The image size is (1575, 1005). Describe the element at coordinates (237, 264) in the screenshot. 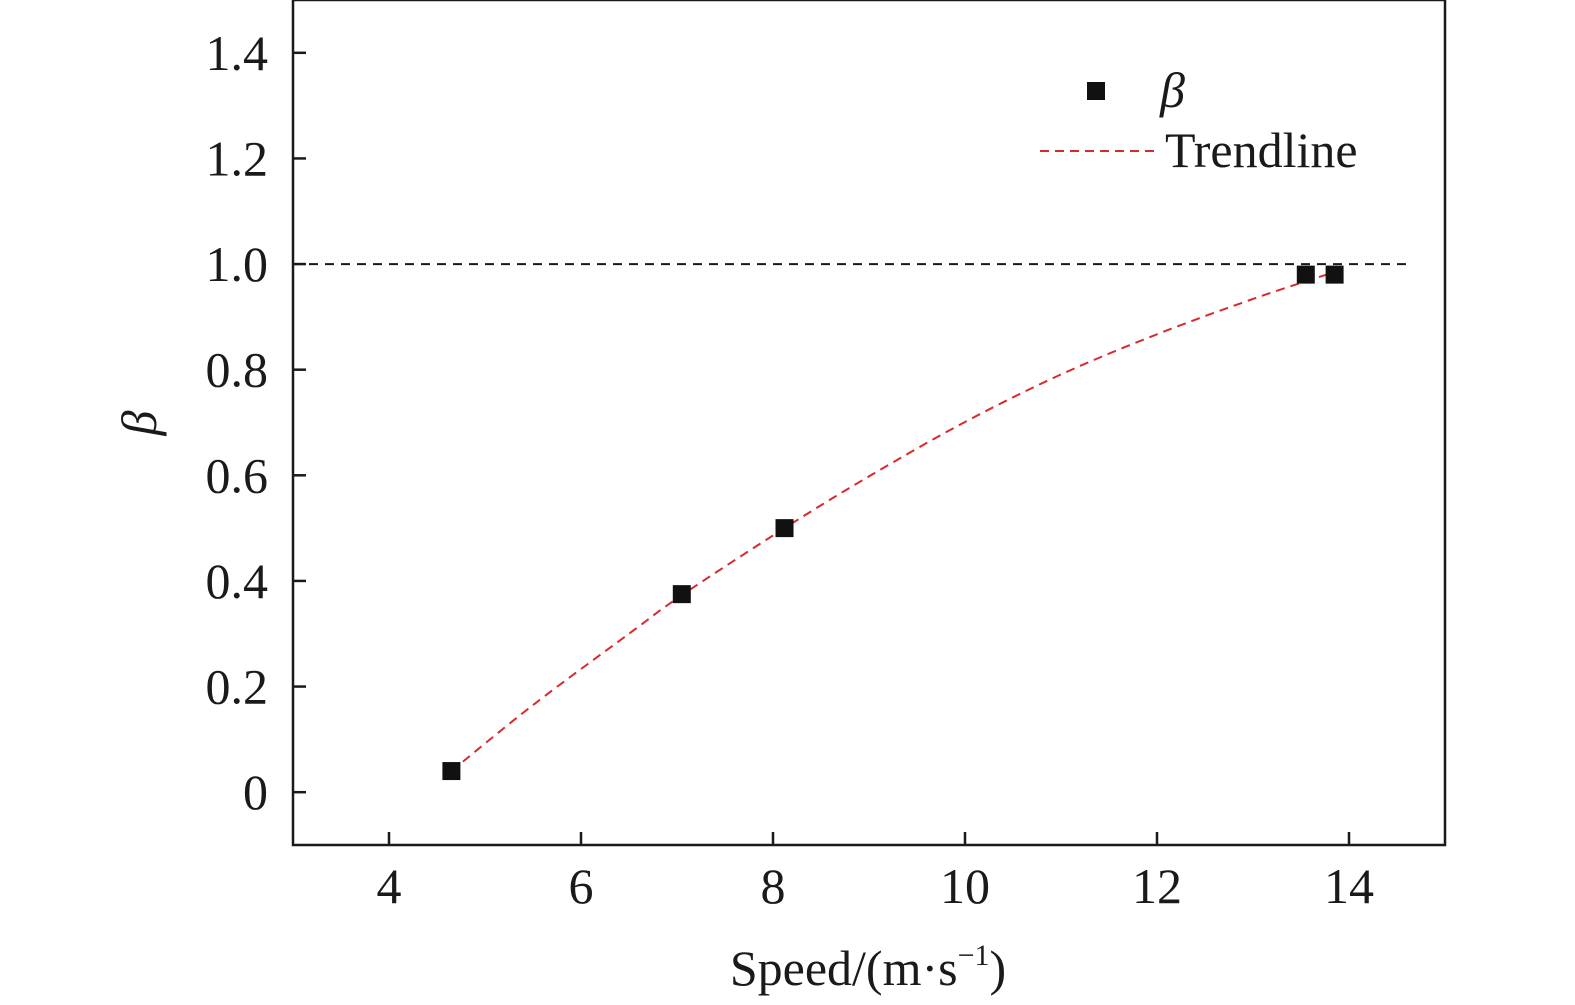

I see `y-tick-label: 1.0` at that location.